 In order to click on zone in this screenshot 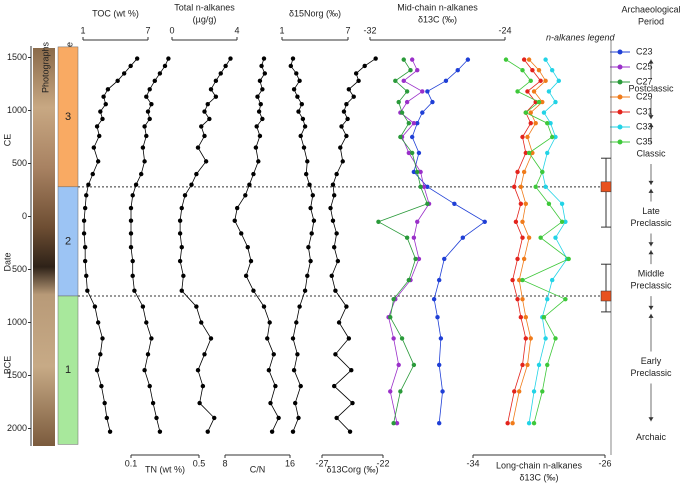, I will do `click(68, 370)`.